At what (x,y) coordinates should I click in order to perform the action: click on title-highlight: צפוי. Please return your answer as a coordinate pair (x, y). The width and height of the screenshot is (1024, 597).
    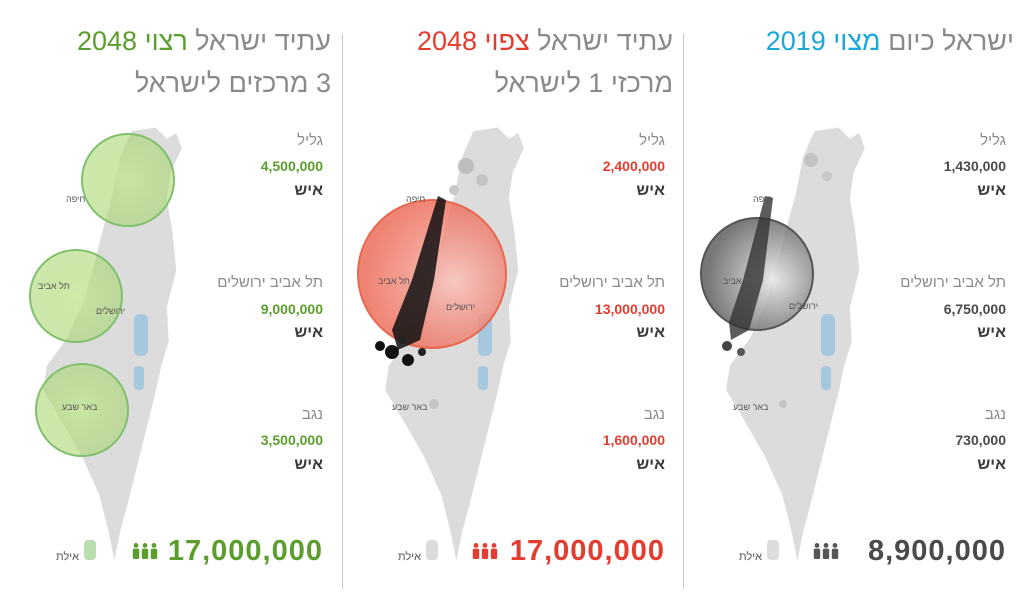
    Looking at the image, I should click on (507, 41).